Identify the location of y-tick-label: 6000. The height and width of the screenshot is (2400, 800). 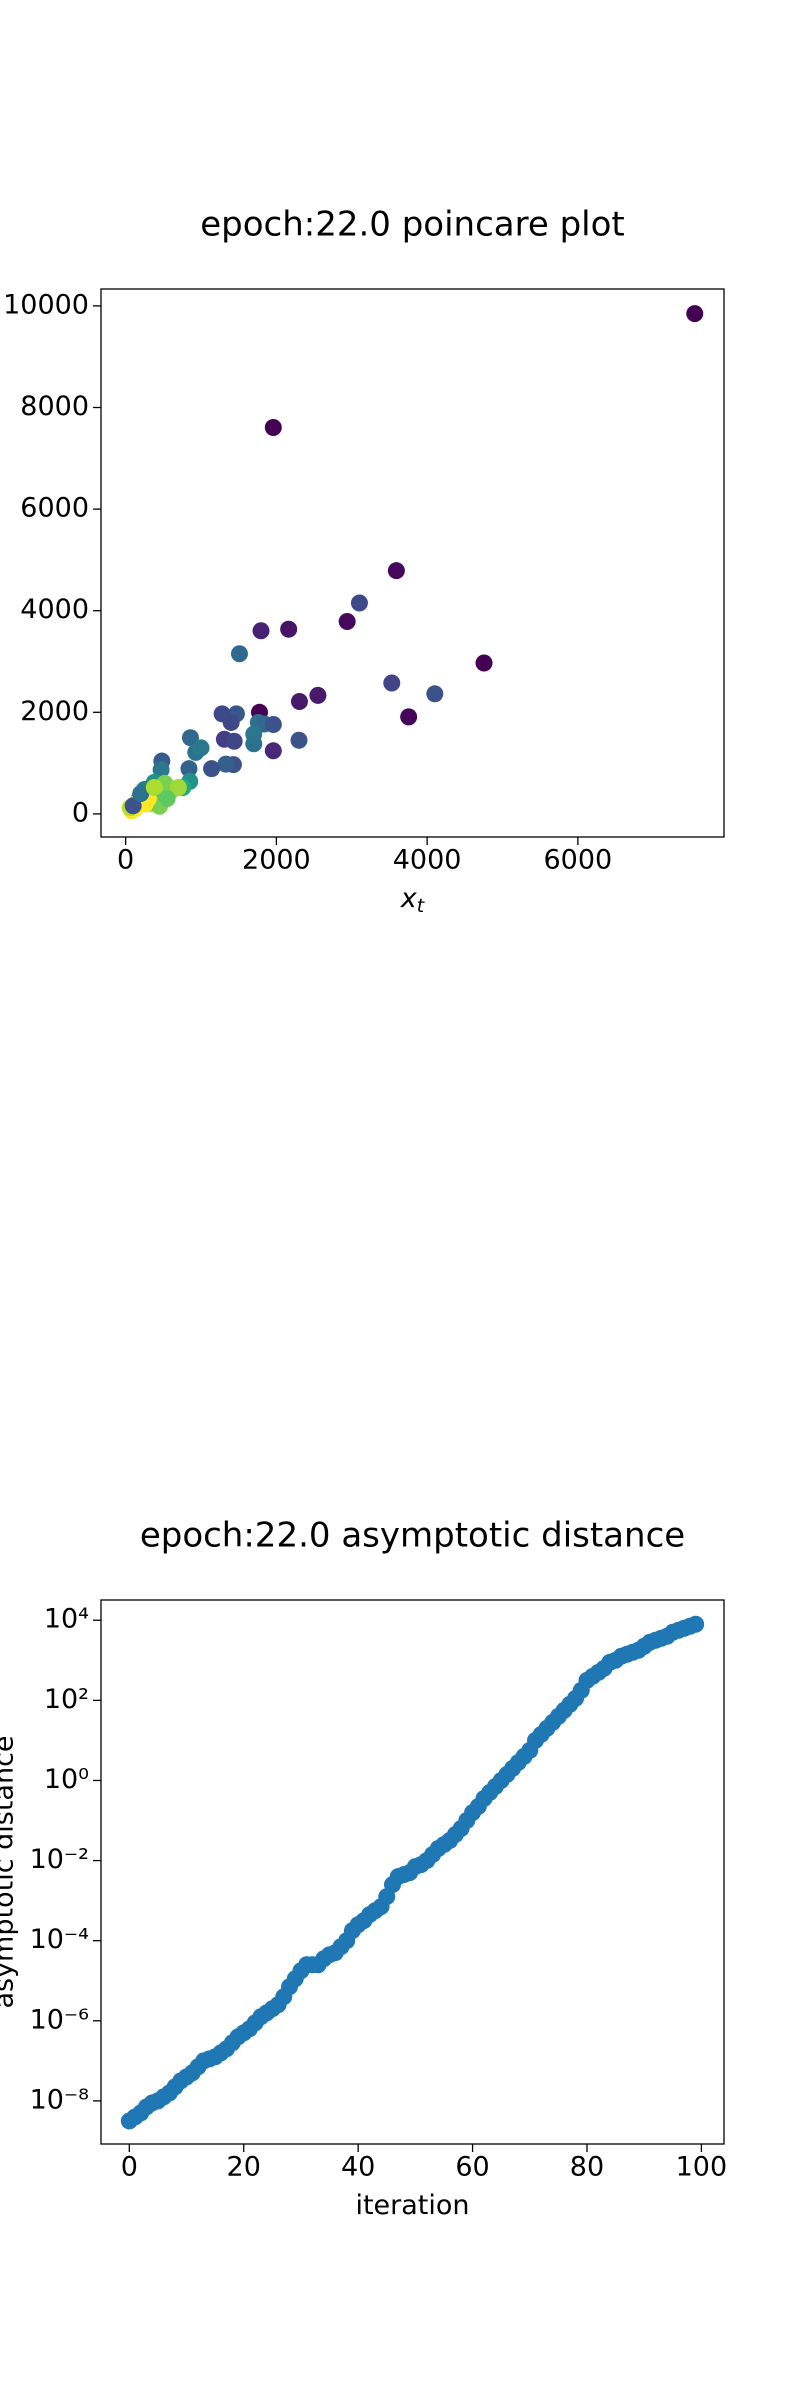
(54, 508).